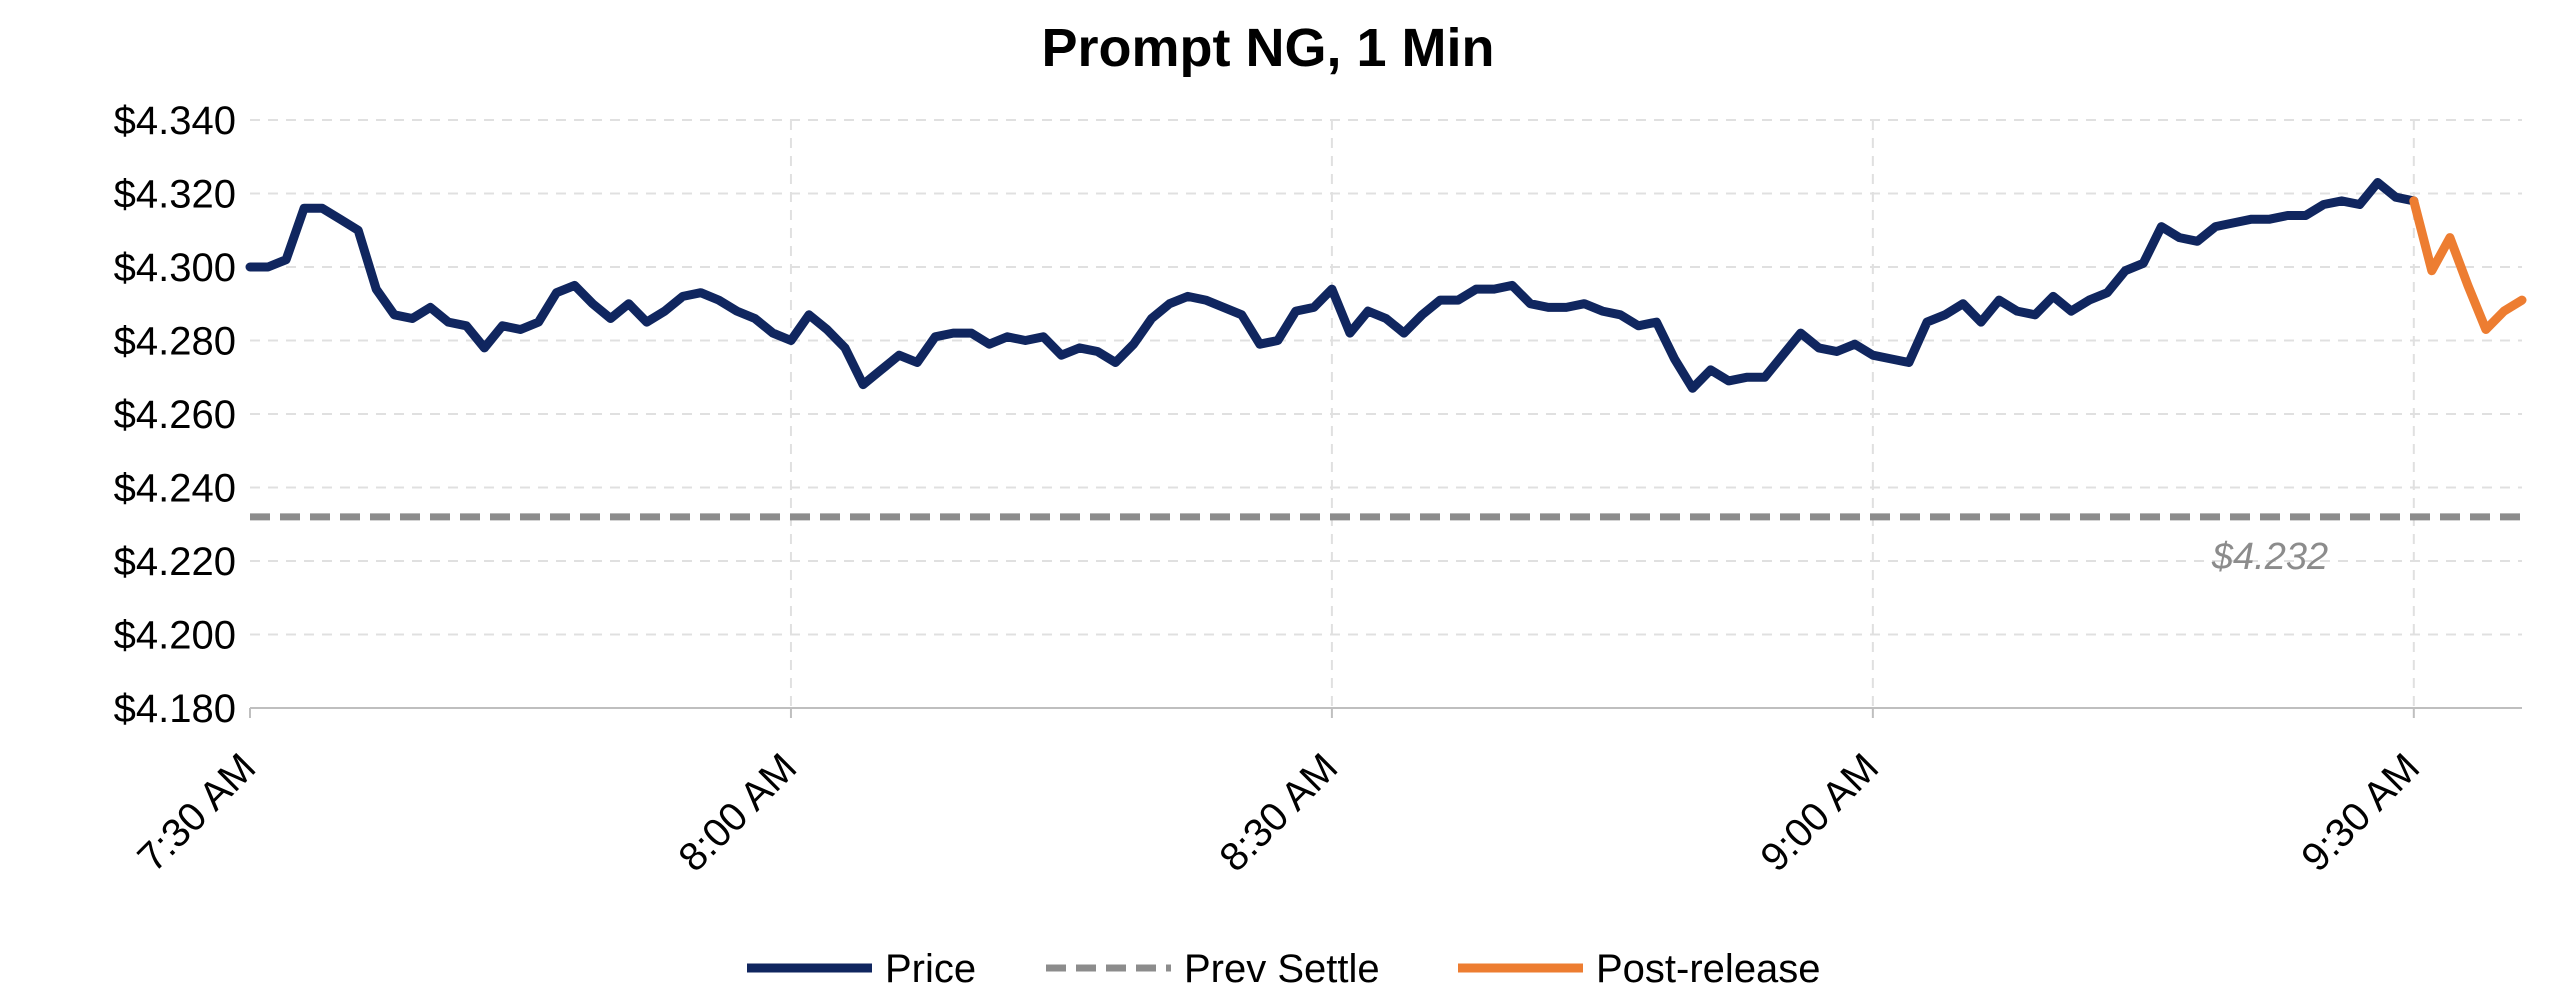 This screenshot has width=2552, height=992. Describe the element at coordinates (1708, 969) in the screenshot. I see `legend-post-release-label: Post-release` at that location.